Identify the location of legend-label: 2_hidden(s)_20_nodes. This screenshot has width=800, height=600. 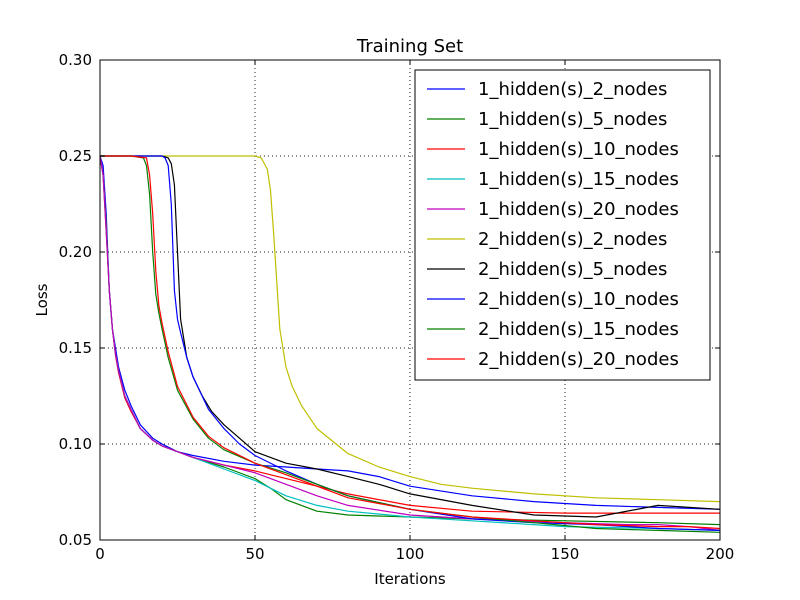
(578, 359).